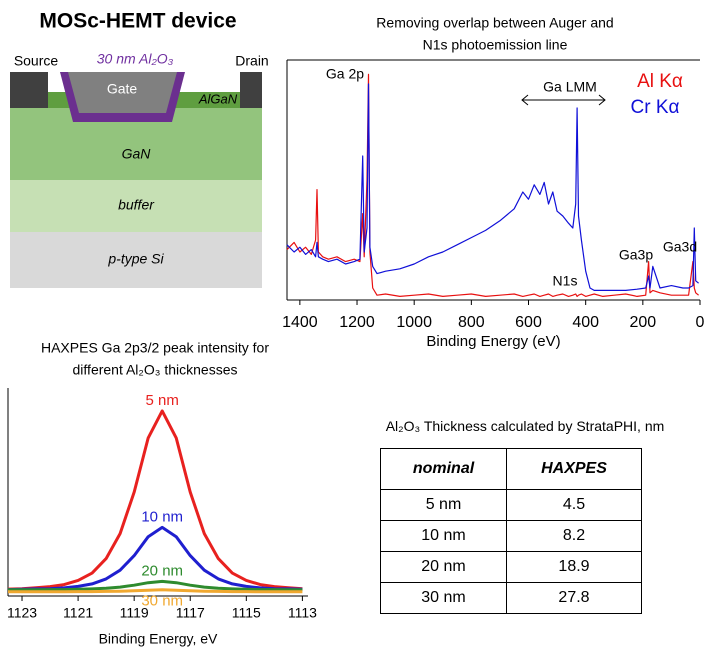  Describe the element at coordinates (443, 536) in the screenshot. I see `cell: 10 nm` at that location.